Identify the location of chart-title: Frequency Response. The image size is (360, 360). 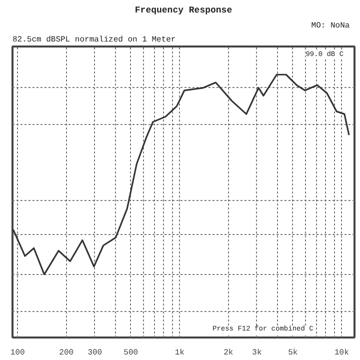
(183, 11).